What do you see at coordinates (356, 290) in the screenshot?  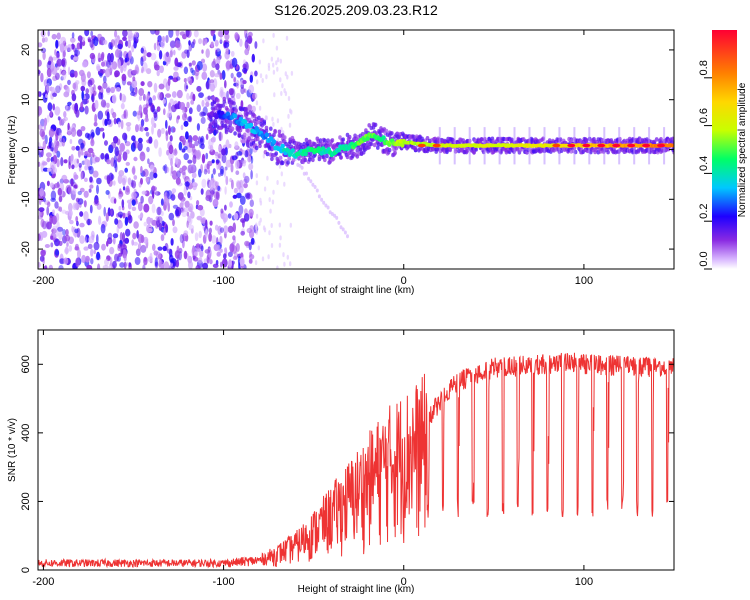 I see `spectrogram-x-axis-title: Height of straight line (km)` at bounding box center [356, 290].